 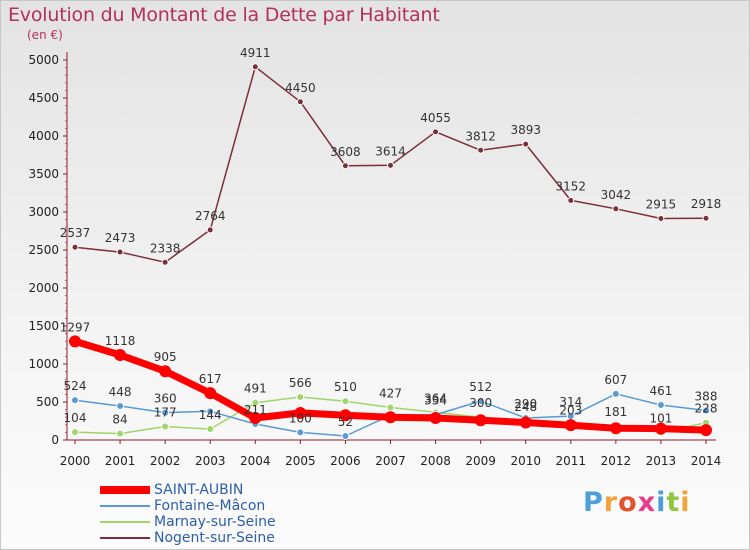 What do you see at coordinates (390, 151) in the screenshot?
I see `data-label: 3614` at bounding box center [390, 151].